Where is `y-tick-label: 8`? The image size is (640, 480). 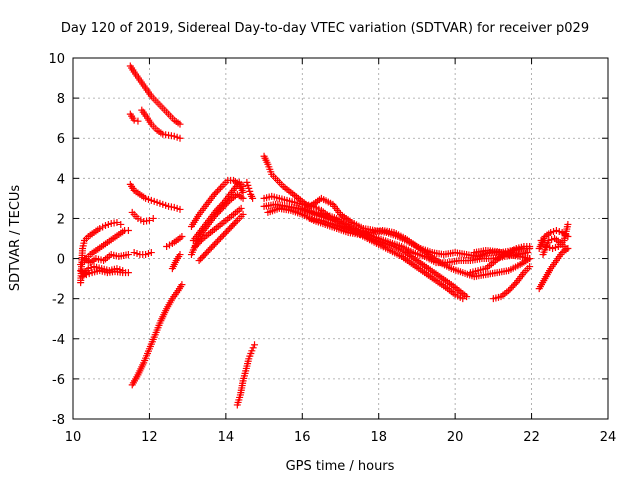 y-tick-label: 8 is located at coordinates (61, 99).